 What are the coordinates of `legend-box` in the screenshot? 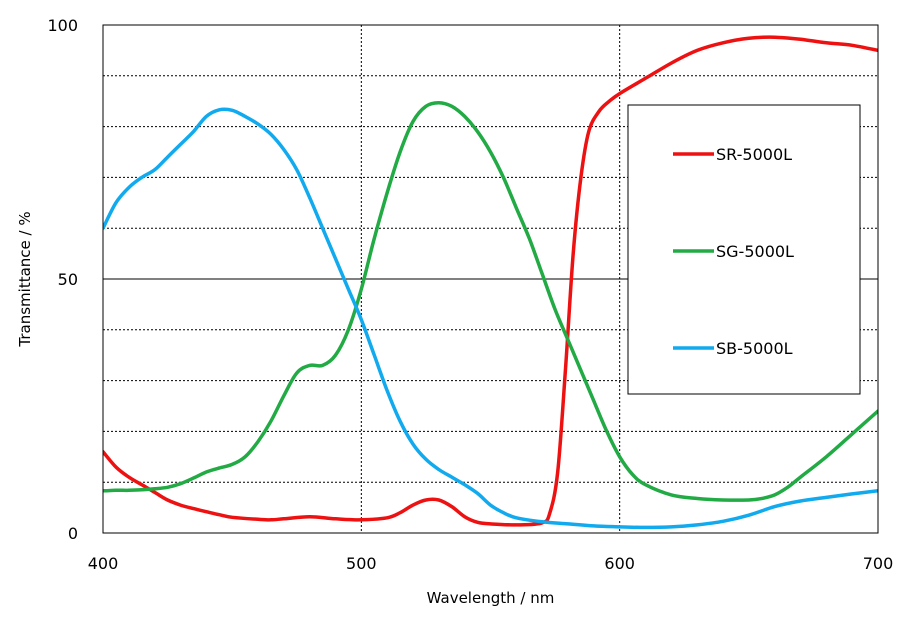 It's located at (744, 249).